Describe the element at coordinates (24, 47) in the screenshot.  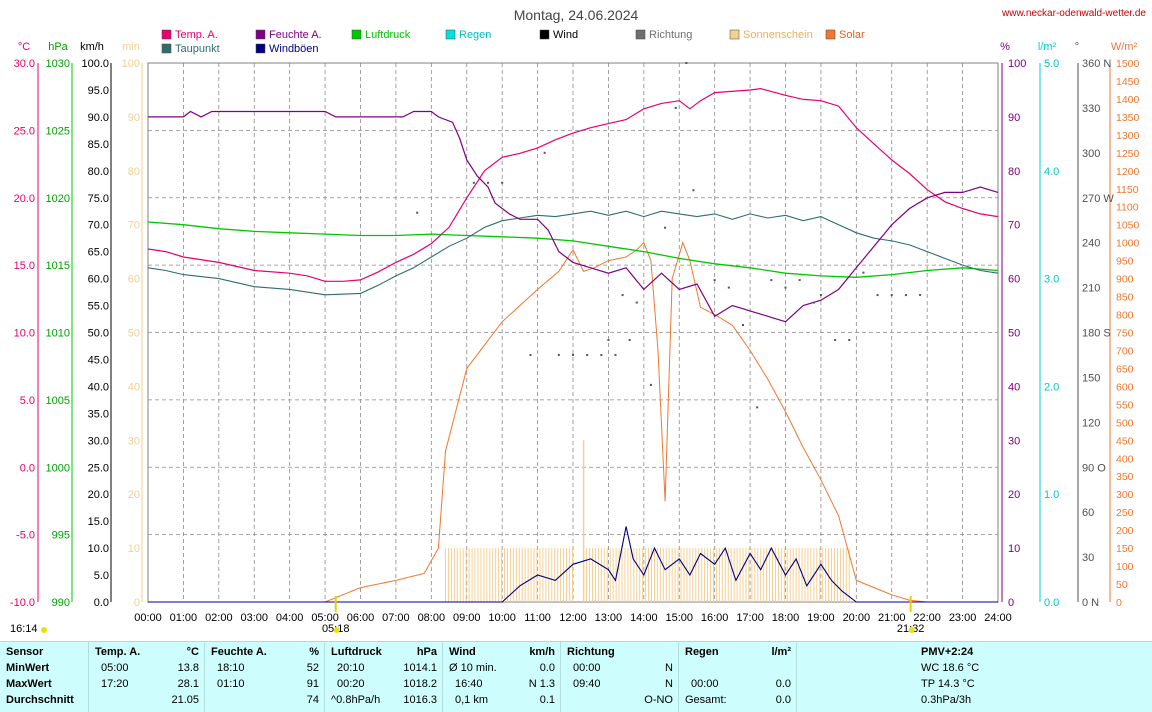
I see `axis-header-temp: °C` at that location.